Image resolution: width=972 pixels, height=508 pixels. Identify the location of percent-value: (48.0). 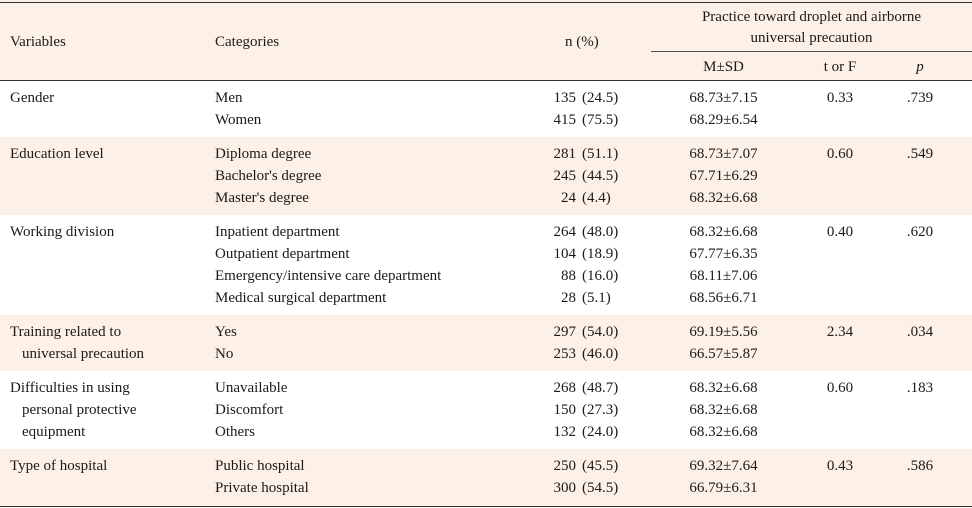
(600, 232).